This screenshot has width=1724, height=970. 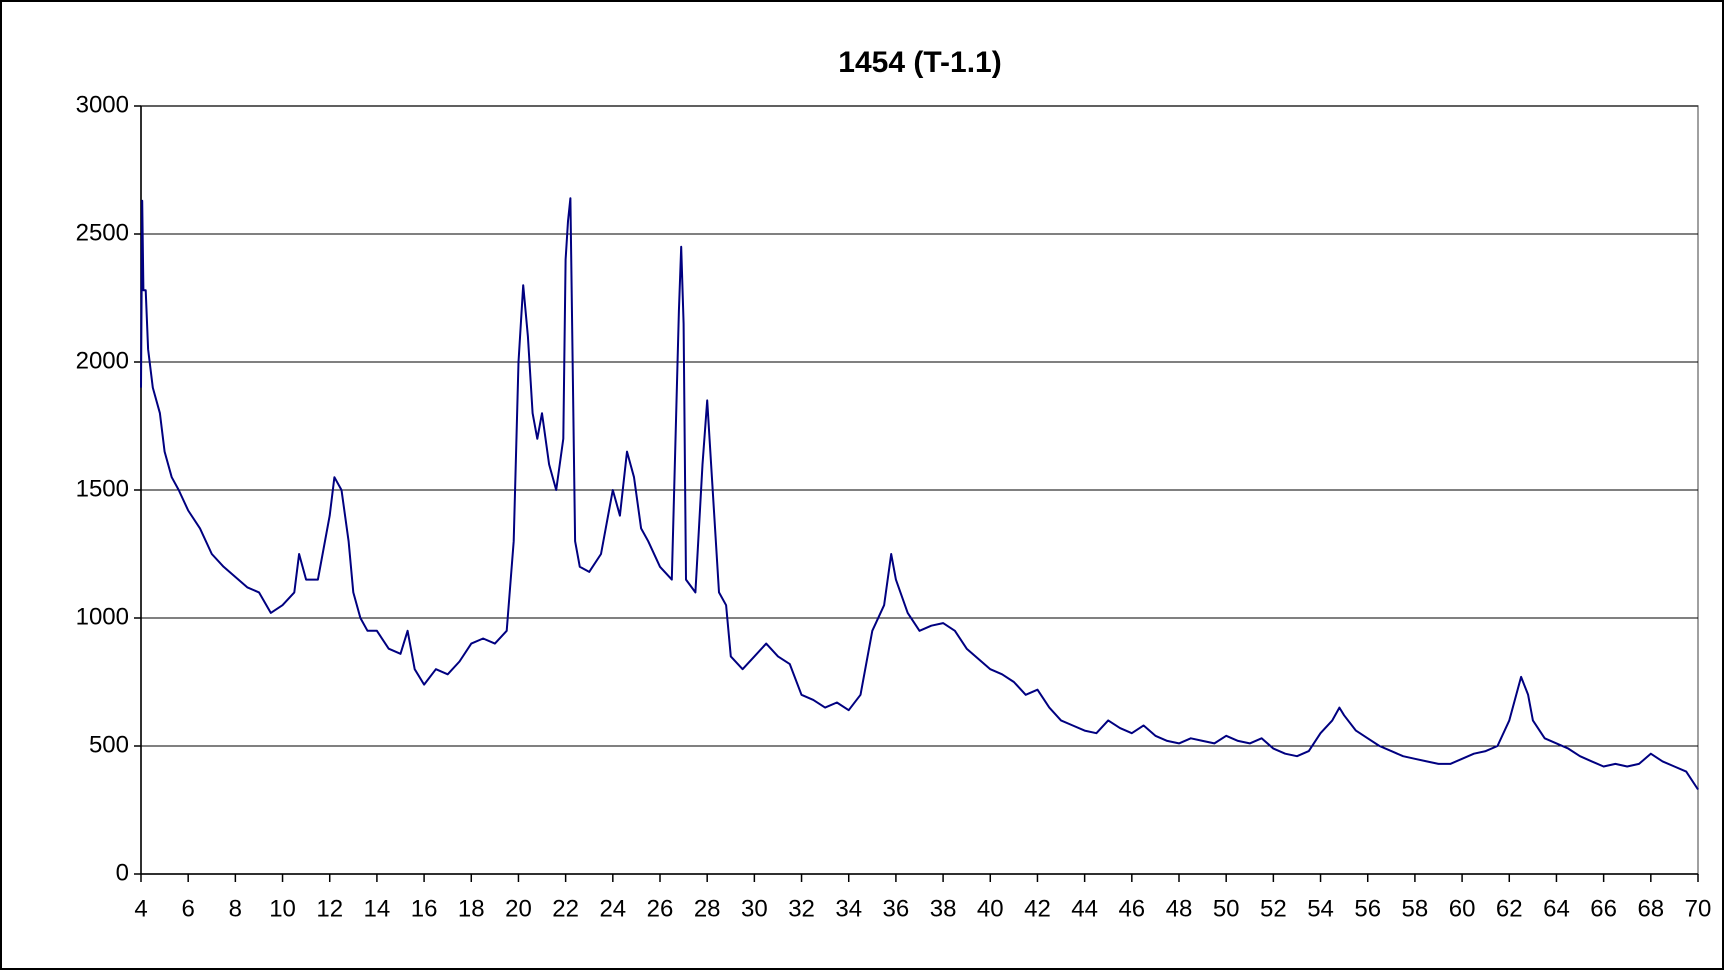 What do you see at coordinates (1509, 908) in the screenshot?
I see `x-tick-label: 62` at bounding box center [1509, 908].